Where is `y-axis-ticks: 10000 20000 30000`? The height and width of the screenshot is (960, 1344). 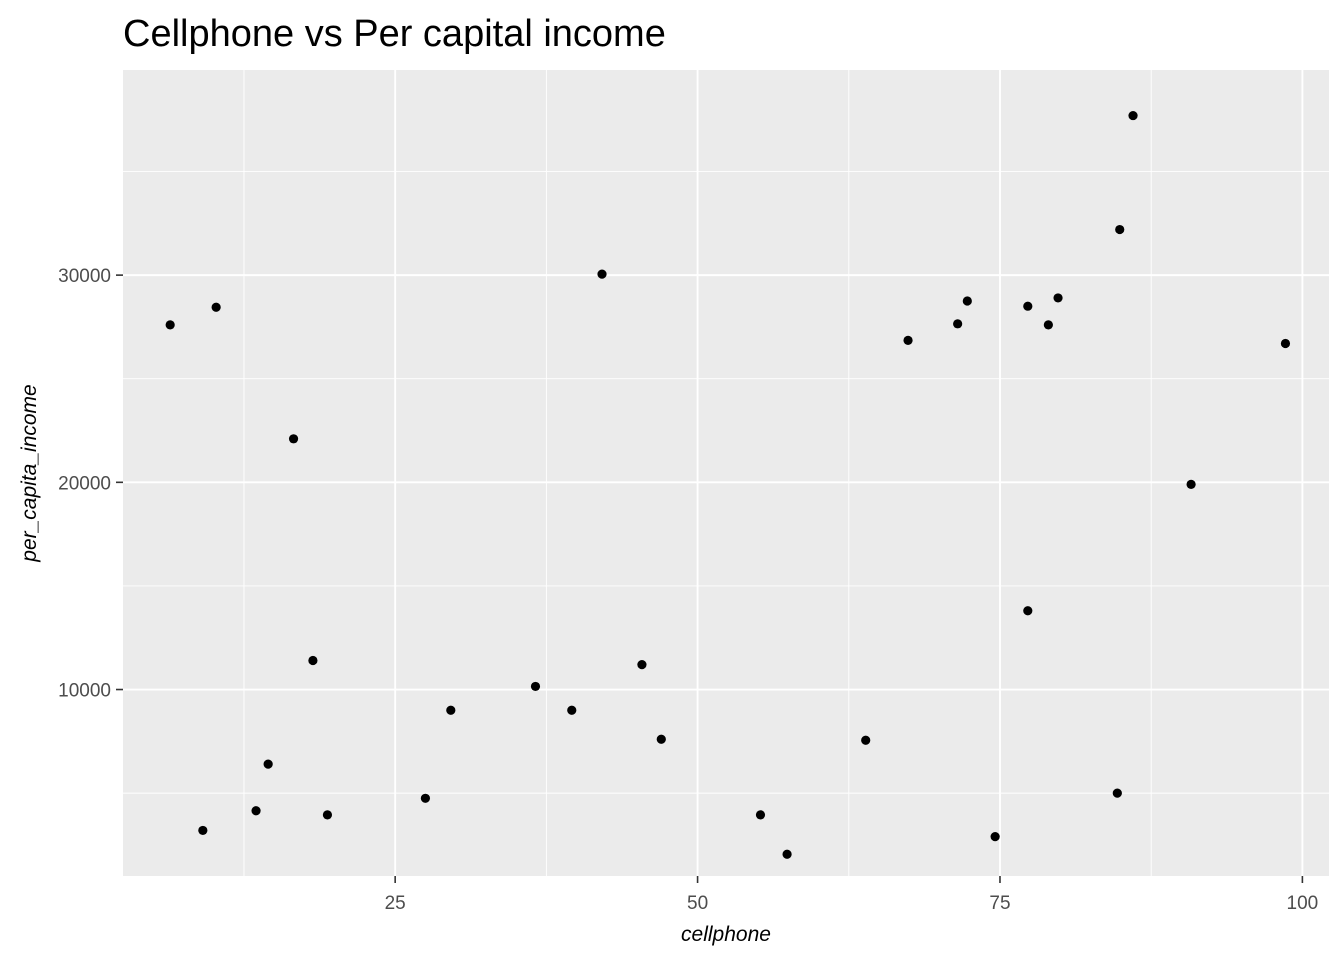 y-axis-ticks: 10000 20000 30000 is located at coordinates (90, 484).